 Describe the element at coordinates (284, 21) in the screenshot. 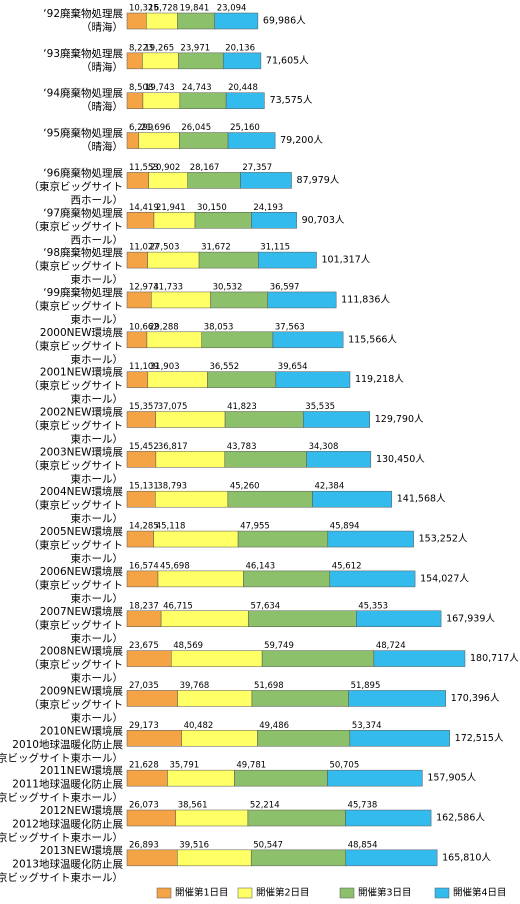

I see `total-label: 69,986人` at that location.